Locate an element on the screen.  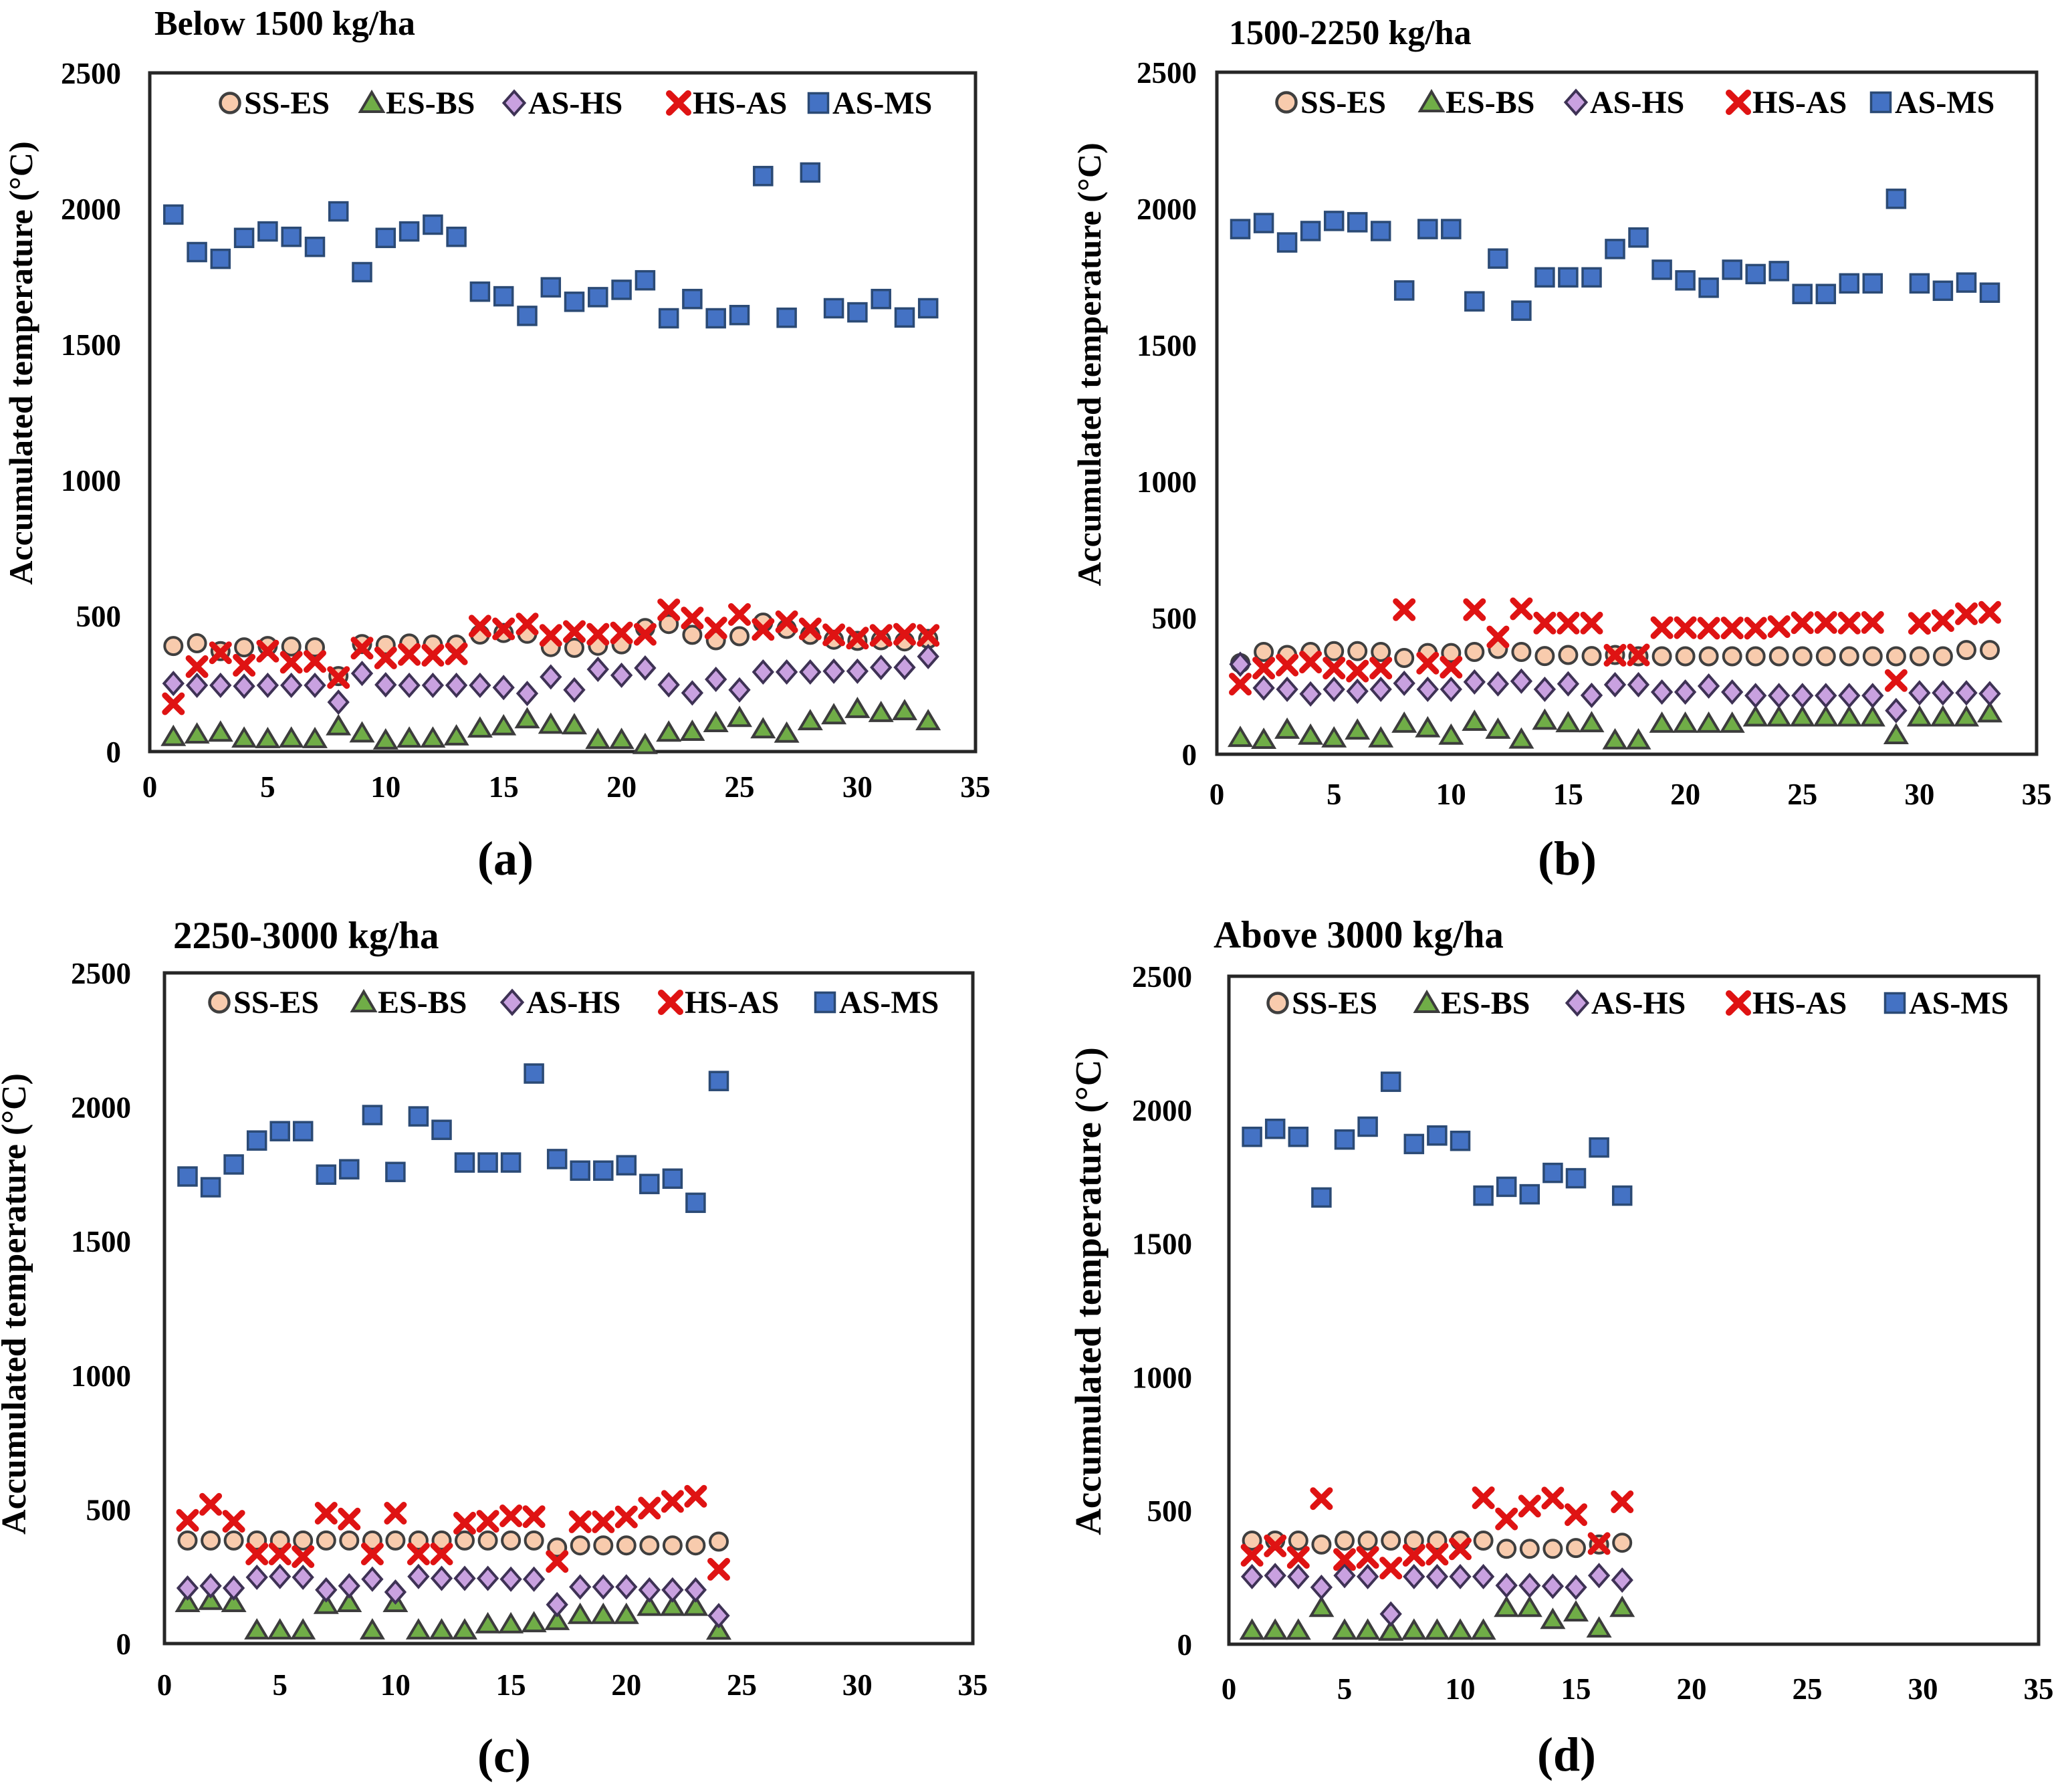
svg-text: 1500-2250 kg/ha is located at coordinates (1350, 33).